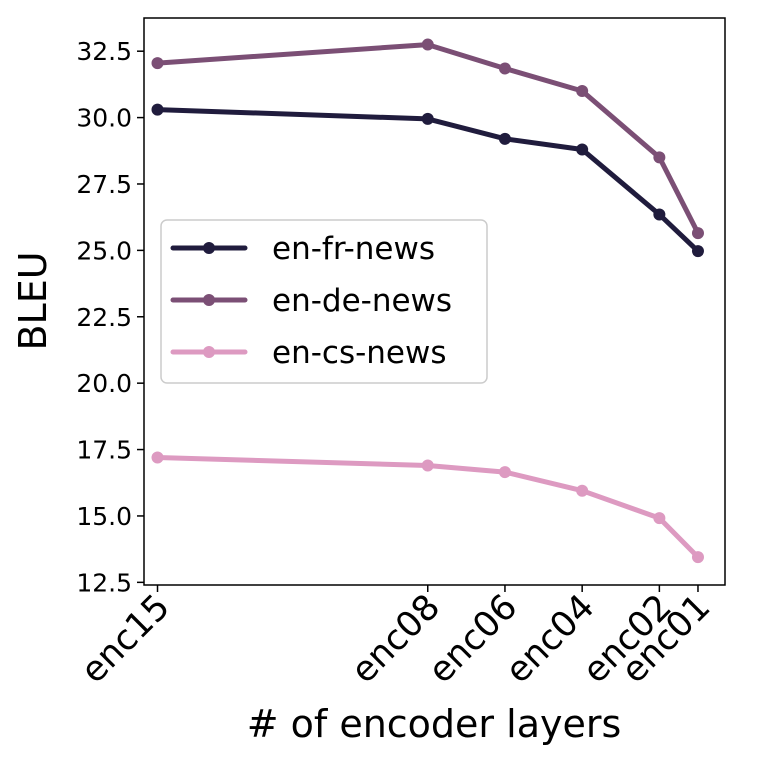 This screenshot has width=761, height=758. I want to click on y-tick-label: 32.5, so click(104, 51).